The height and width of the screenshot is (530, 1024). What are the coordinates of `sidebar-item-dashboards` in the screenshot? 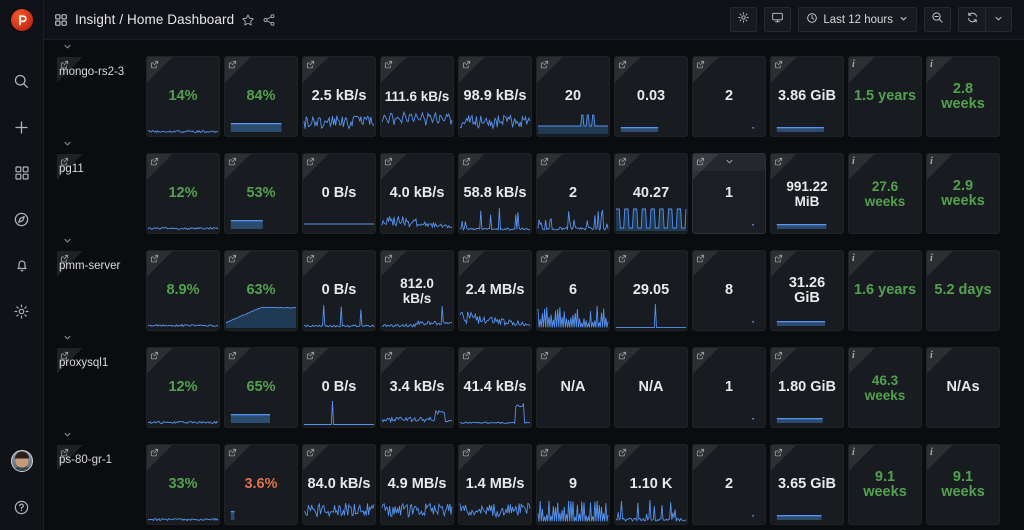 It's located at (22, 173).